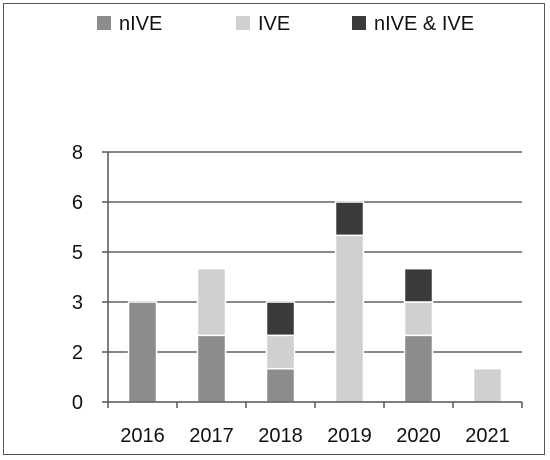 The width and height of the screenshot is (550, 460). What do you see at coordinates (140, 24) in the screenshot?
I see `legend-label: nIVE` at bounding box center [140, 24].